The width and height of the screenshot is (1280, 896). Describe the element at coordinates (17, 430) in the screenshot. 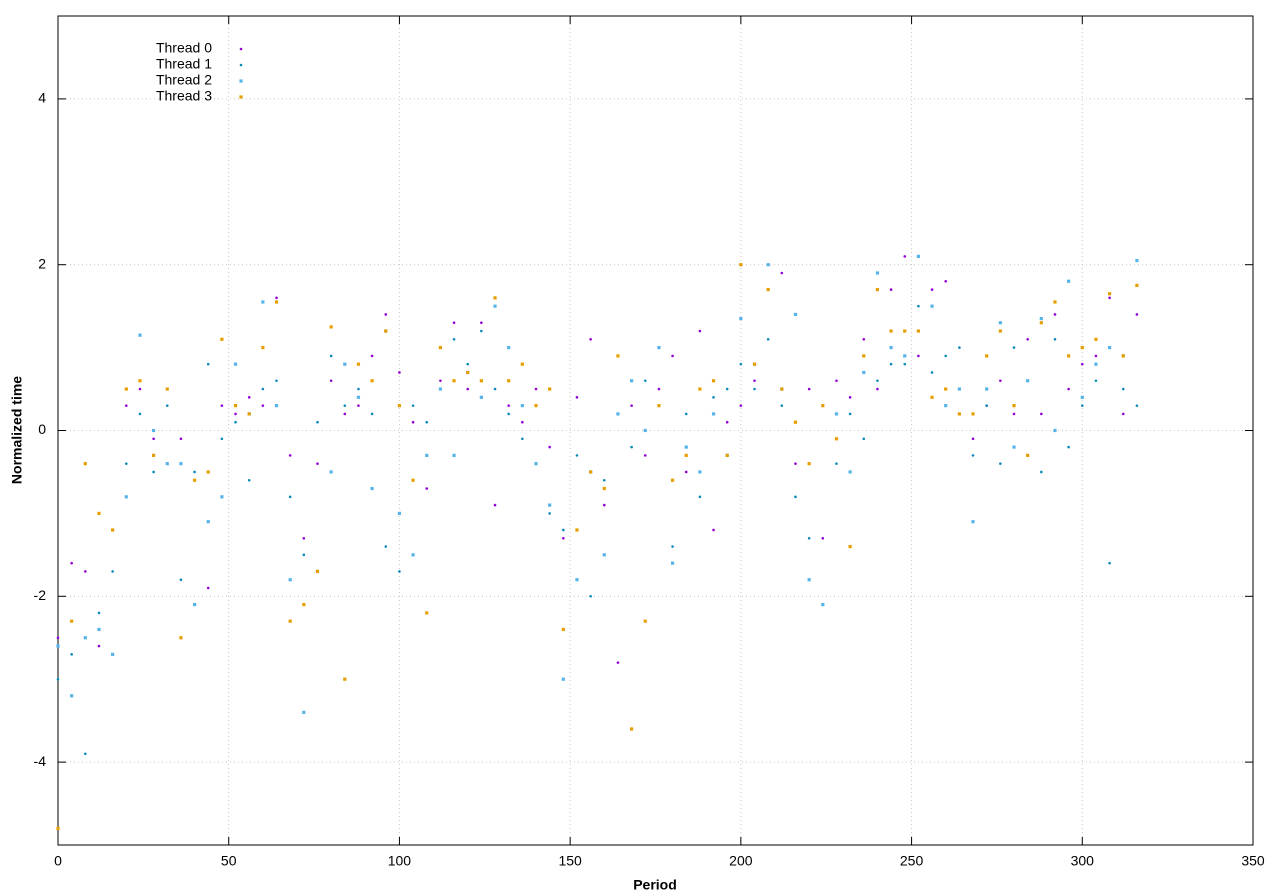

I see `y-axis-label: Normalized time` at that location.